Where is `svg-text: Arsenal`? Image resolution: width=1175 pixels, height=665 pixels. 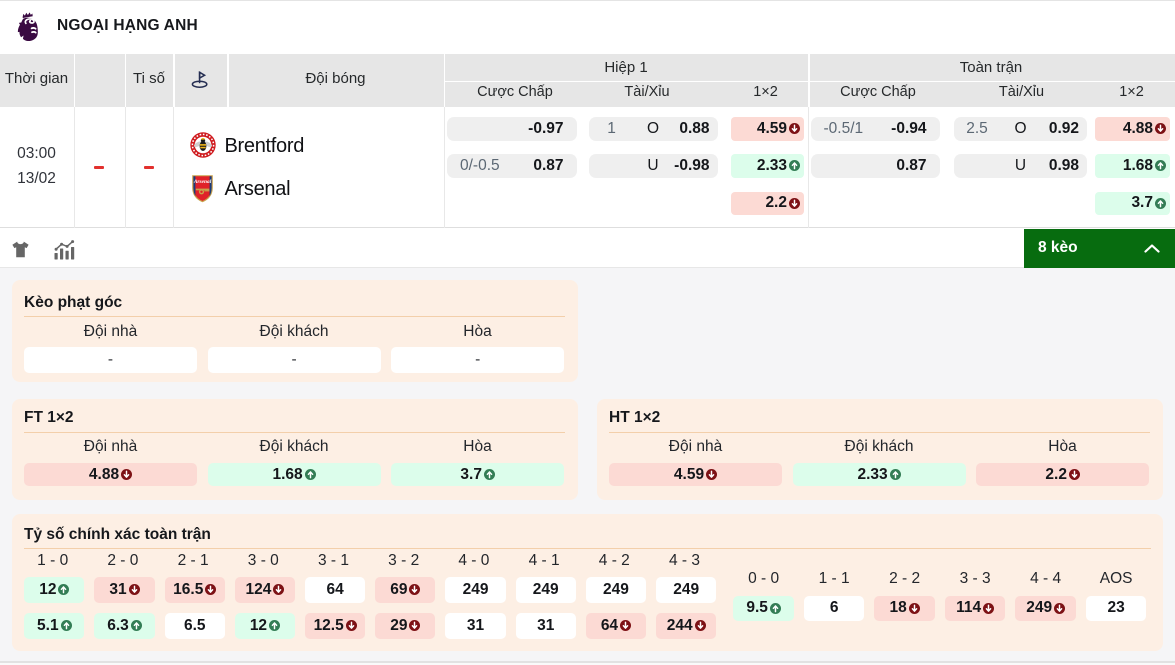
svg-text: Arsenal is located at coordinates (202, 182).